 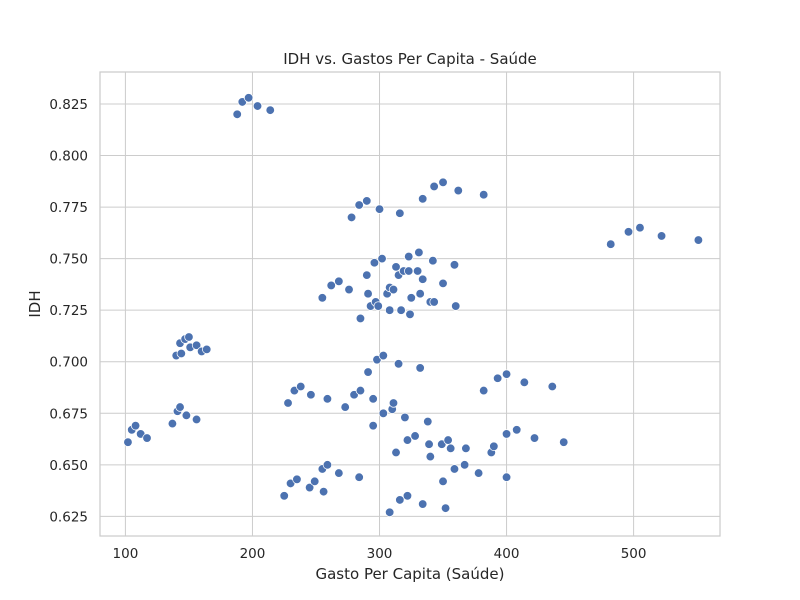 What do you see at coordinates (68, 414) in the screenshot?
I see `y-tick-label: 0.675` at bounding box center [68, 414].